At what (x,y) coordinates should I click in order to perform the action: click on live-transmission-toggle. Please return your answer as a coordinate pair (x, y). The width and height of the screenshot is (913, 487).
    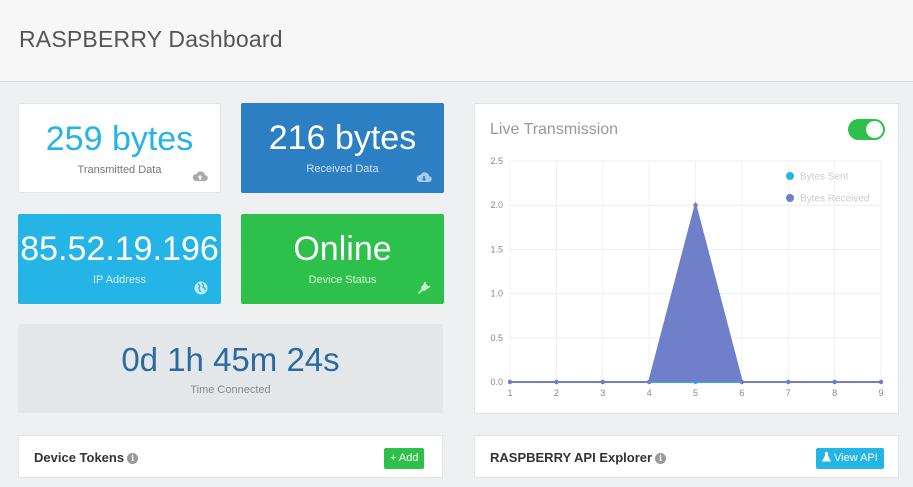
    Looking at the image, I should click on (866, 129).